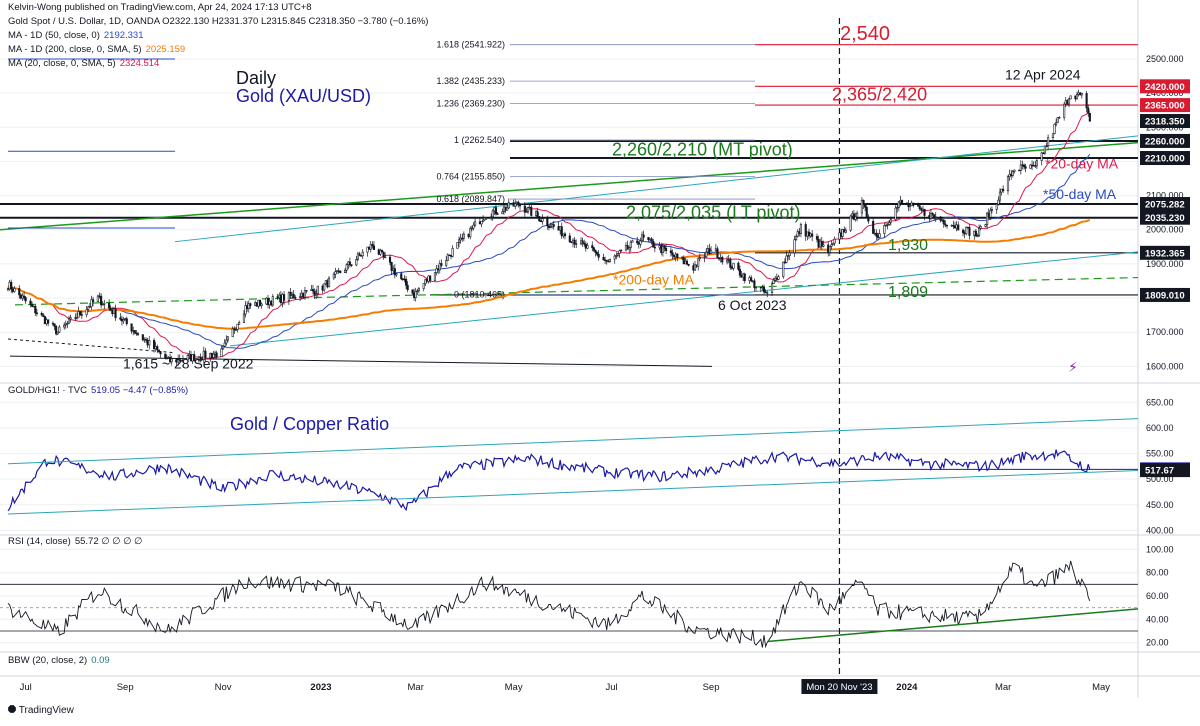 The image size is (1200, 726). I want to click on ratio-upper-channel, so click(573, 441).